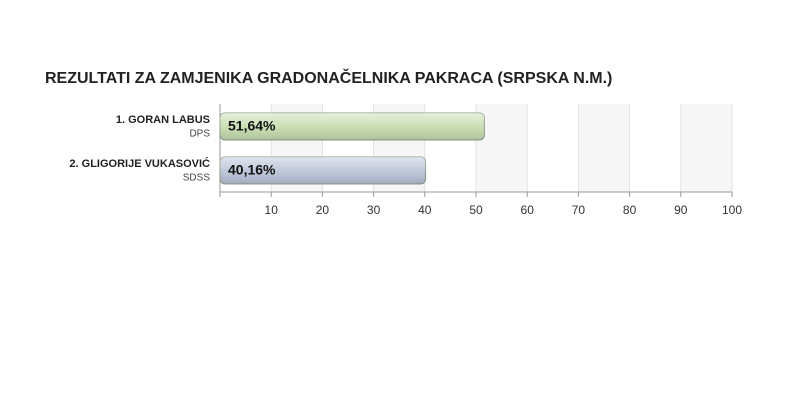  What do you see at coordinates (681, 210) in the screenshot?
I see `x-tick-label: 90` at bounding box center [681, 210].